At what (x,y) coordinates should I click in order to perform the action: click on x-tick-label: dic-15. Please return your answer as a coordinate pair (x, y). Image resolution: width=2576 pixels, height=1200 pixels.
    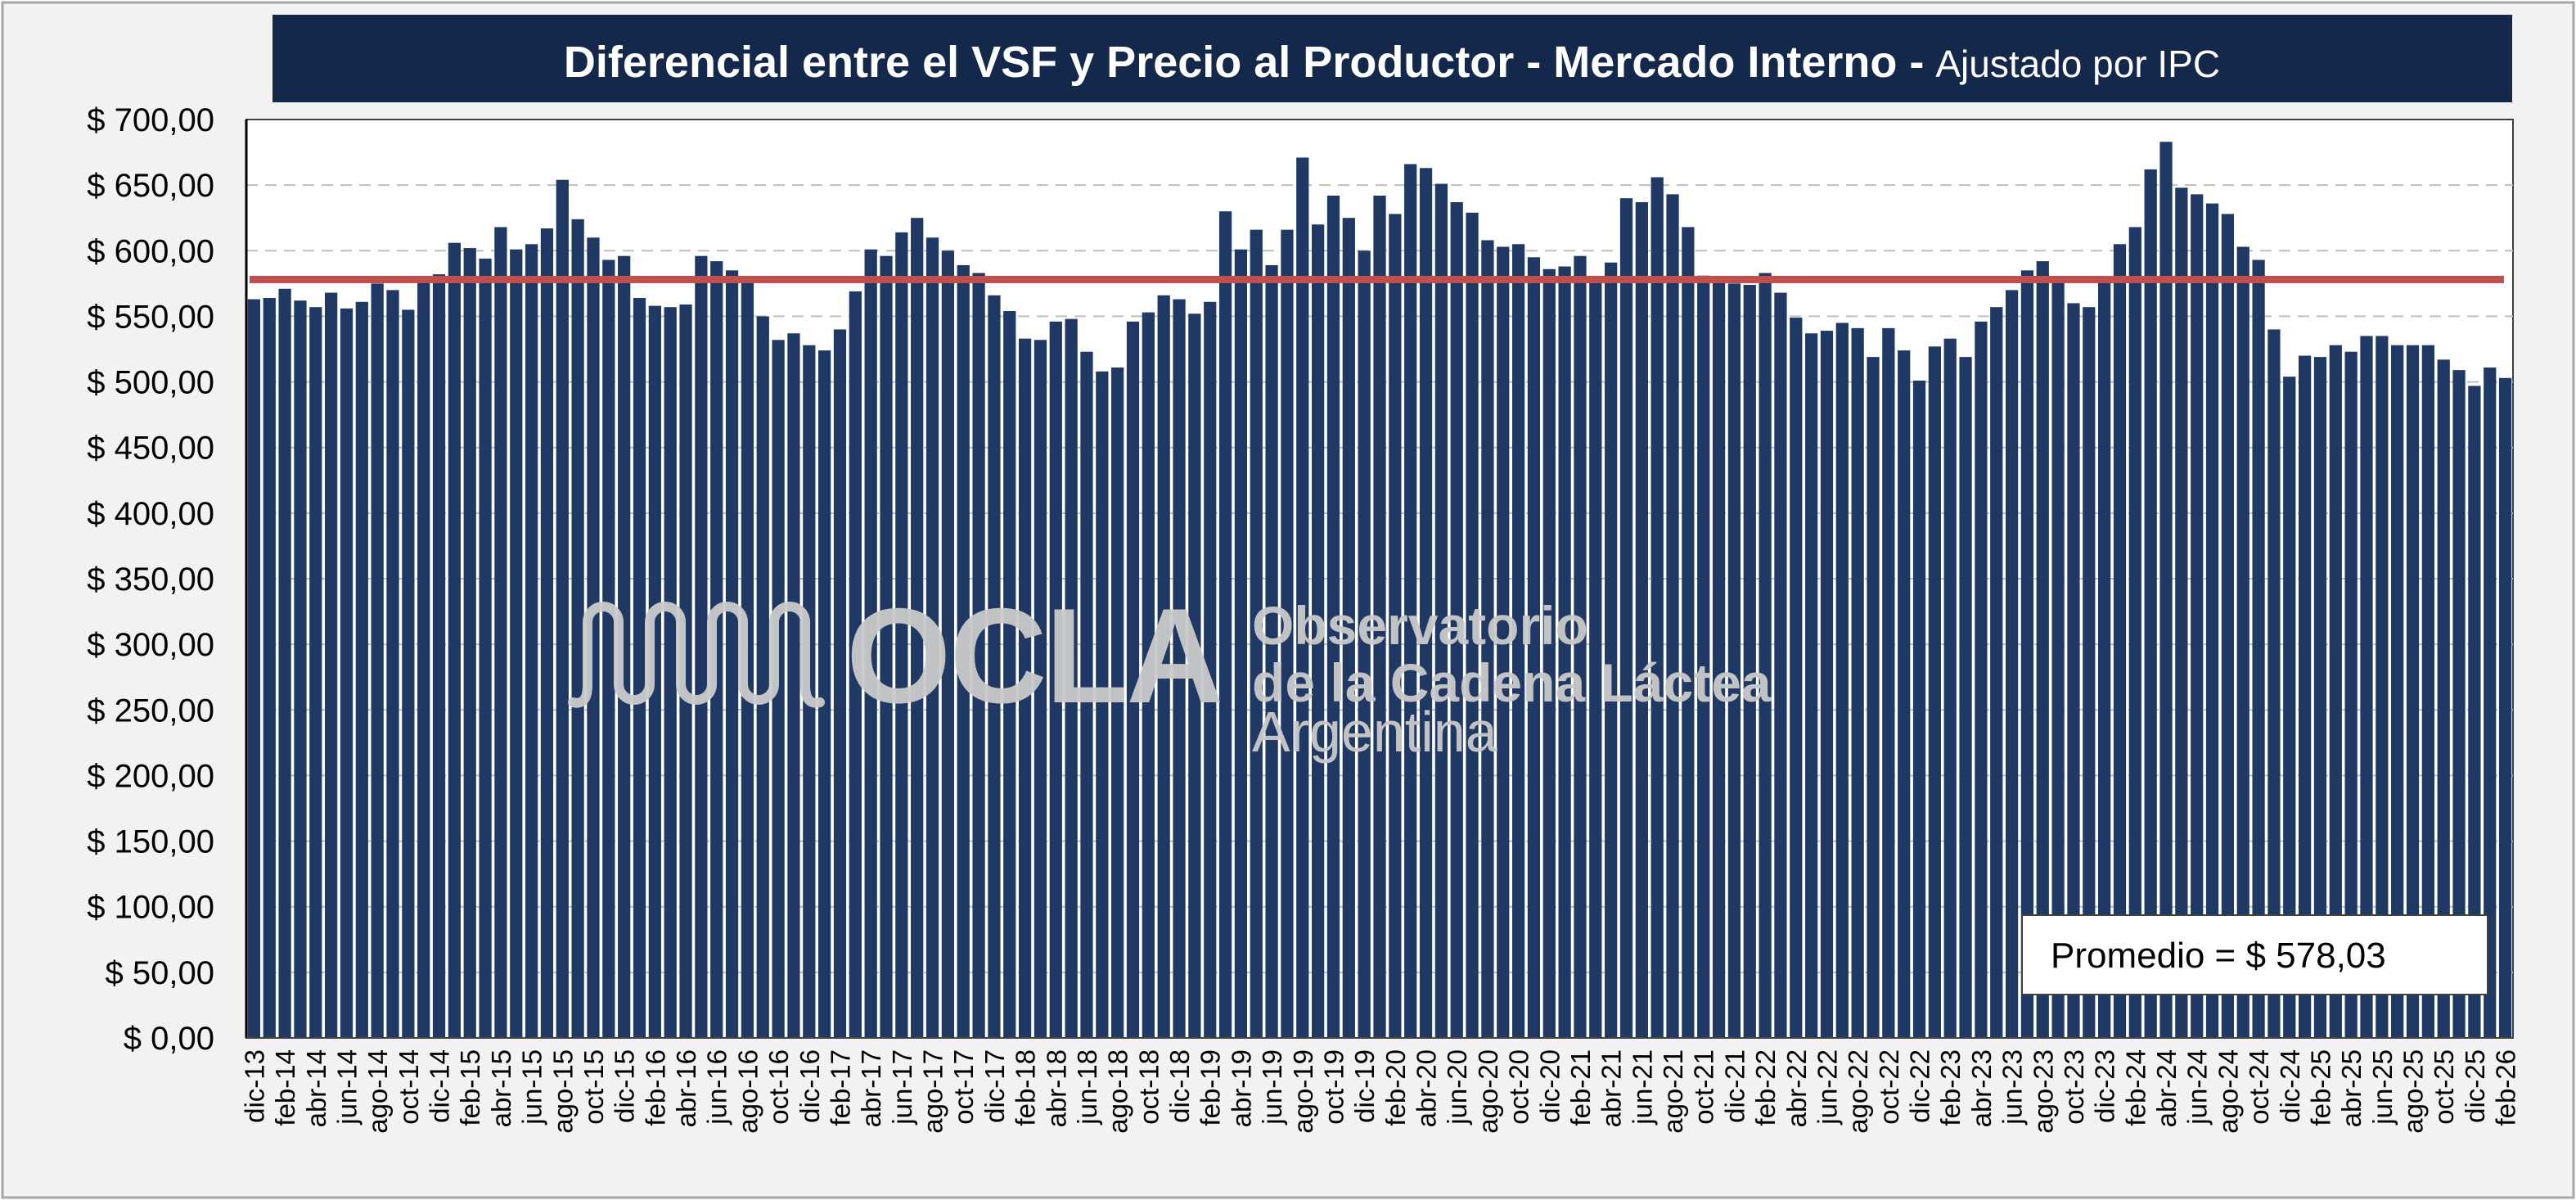
    Looking at the image, I should click on (625, 1086).